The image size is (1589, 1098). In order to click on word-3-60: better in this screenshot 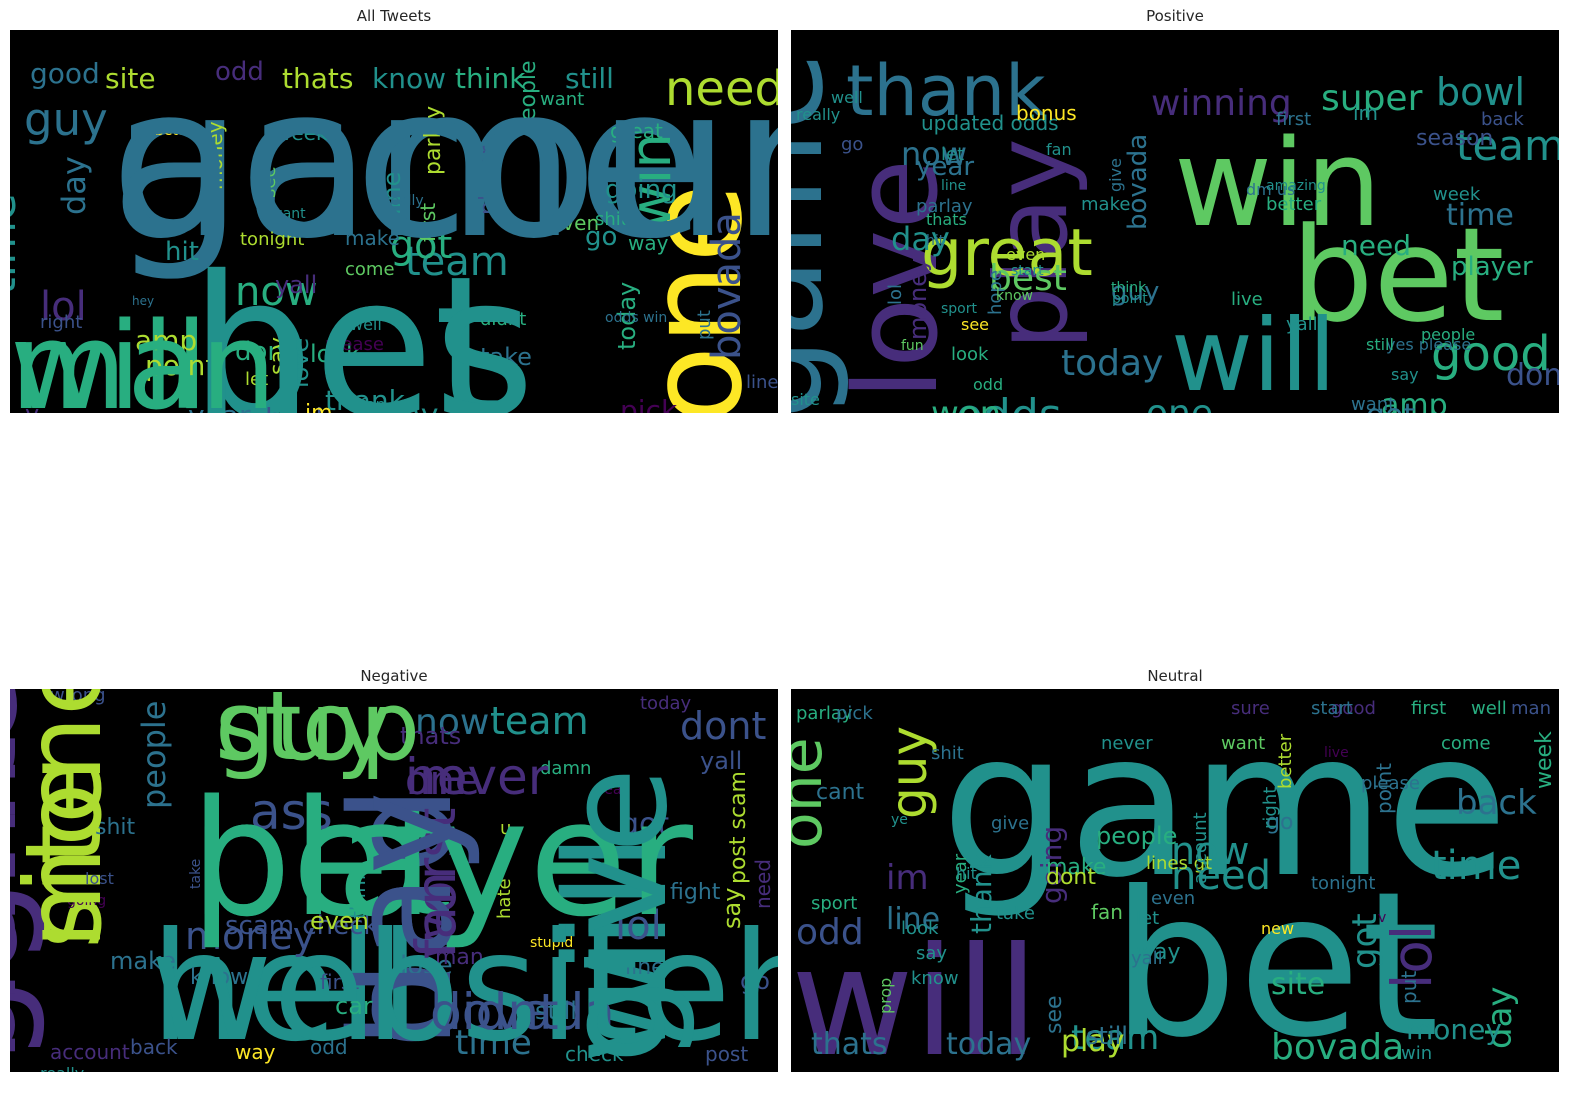, I will do `click(1285, 761)`.